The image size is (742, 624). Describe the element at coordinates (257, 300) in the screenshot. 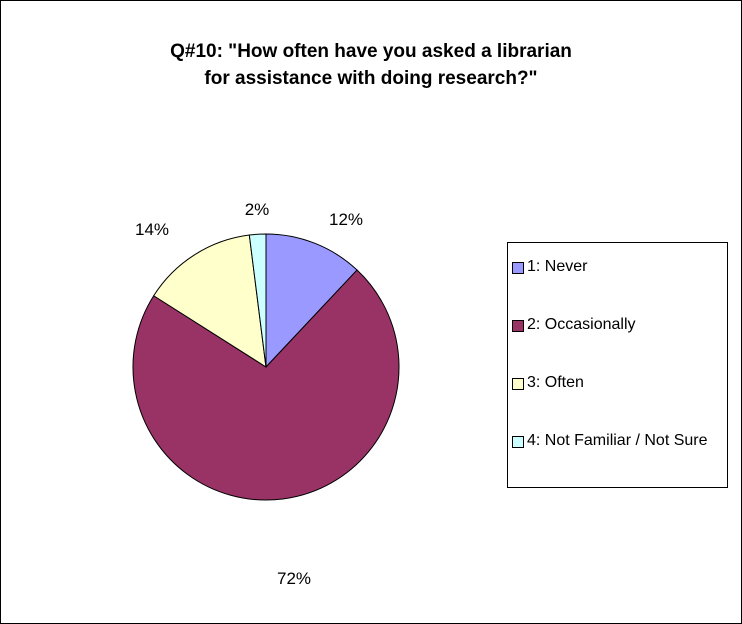

I see `pie-slice-not-familiar-not-sure` at that location.